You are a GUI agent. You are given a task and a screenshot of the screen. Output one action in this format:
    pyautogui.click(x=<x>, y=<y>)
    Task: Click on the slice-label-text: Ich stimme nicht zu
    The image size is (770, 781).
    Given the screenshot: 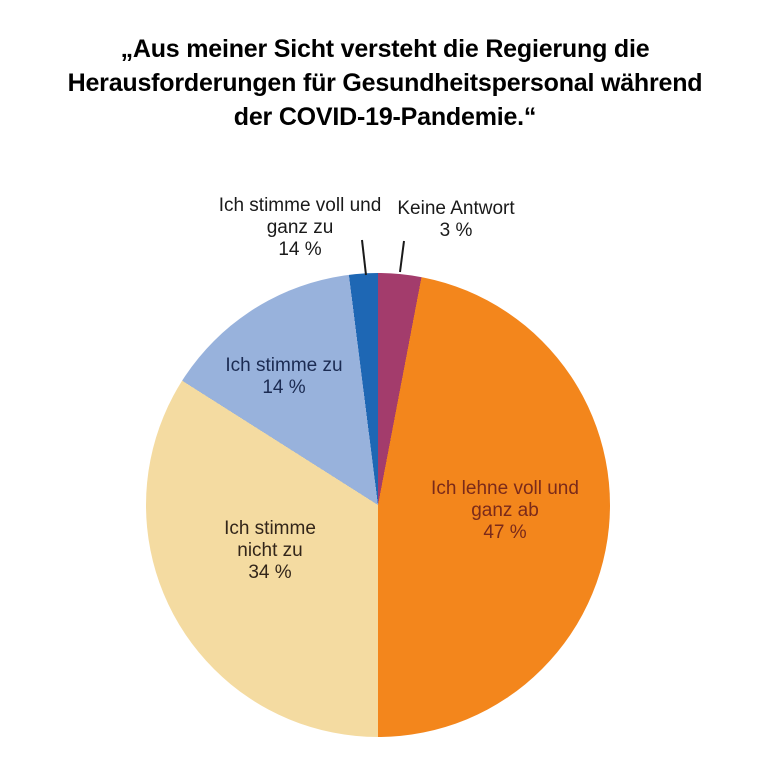 What is the action you would take?
    pyautogui.click(x=270, y=539)
    